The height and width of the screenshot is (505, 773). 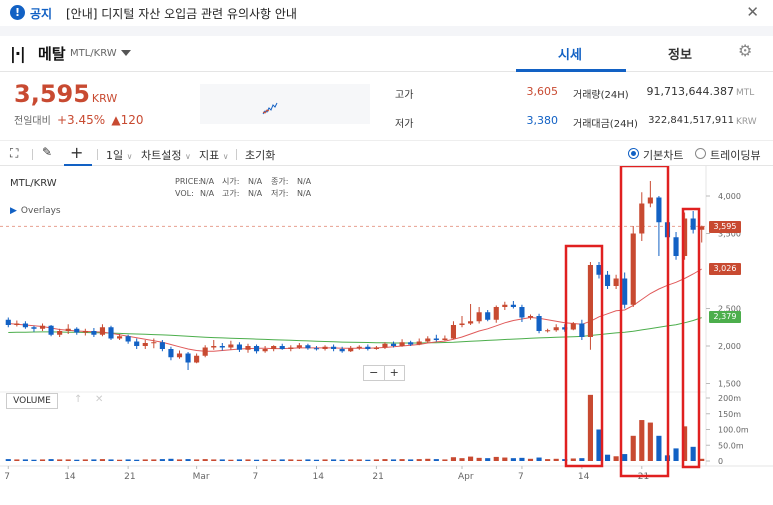 I want to click on high-label: 고가, so click(x=404, y=95).